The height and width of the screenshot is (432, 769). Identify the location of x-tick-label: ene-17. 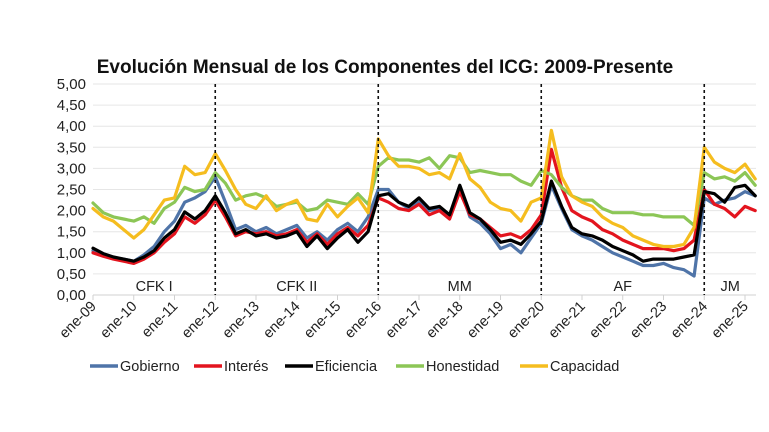
(404, 320).